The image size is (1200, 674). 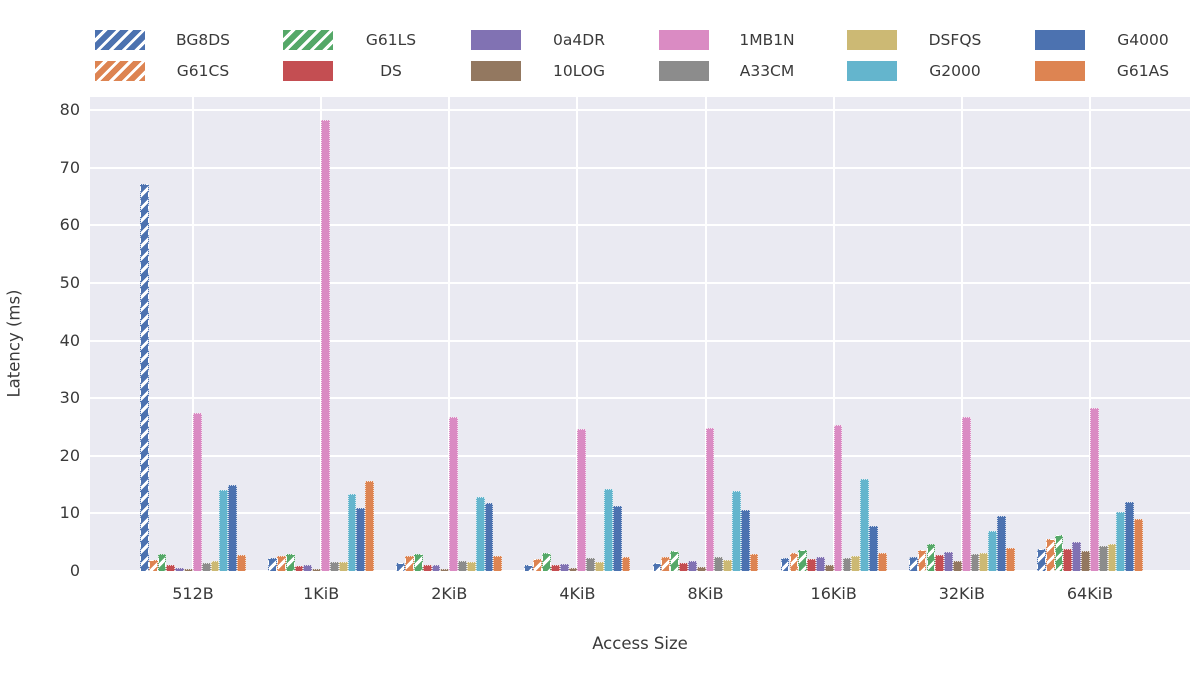 What do you see at coordinates (281, 563) in the screenshot?
I see `bar-G61CS-1KiB` at bounding box center [281, 563].